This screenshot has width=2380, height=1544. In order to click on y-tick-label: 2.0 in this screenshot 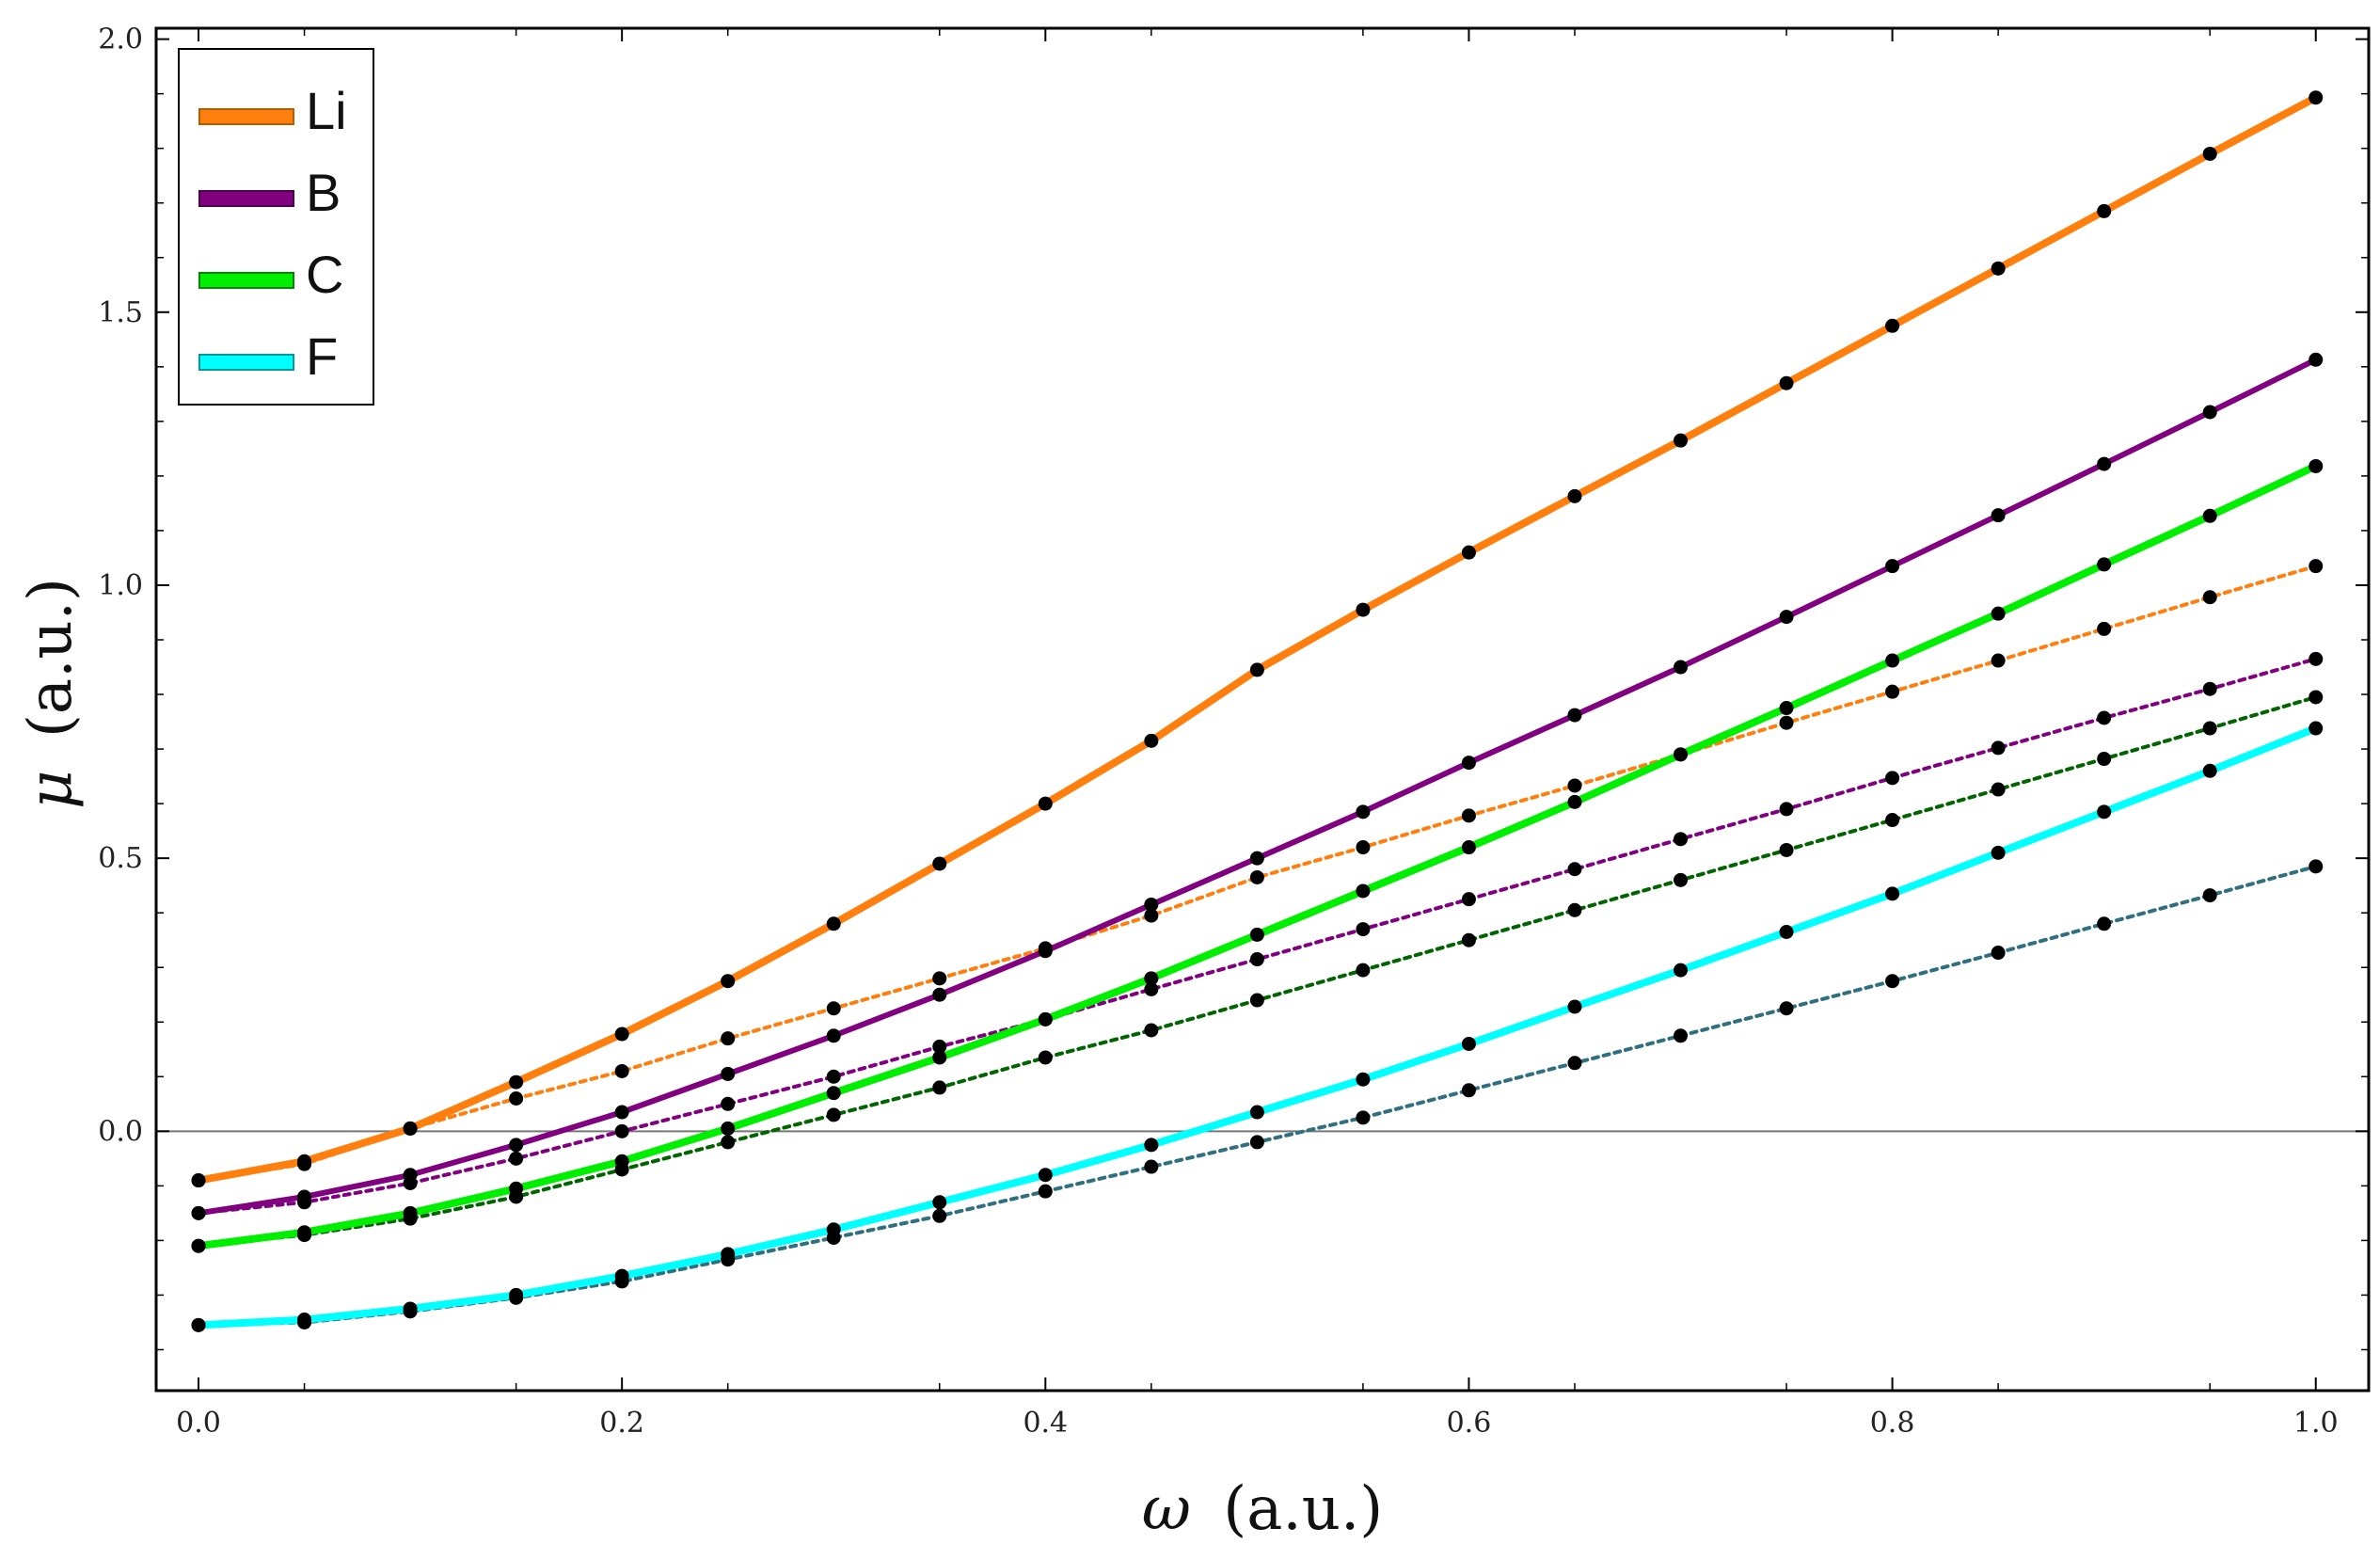, I will do `click(120, 40)`.